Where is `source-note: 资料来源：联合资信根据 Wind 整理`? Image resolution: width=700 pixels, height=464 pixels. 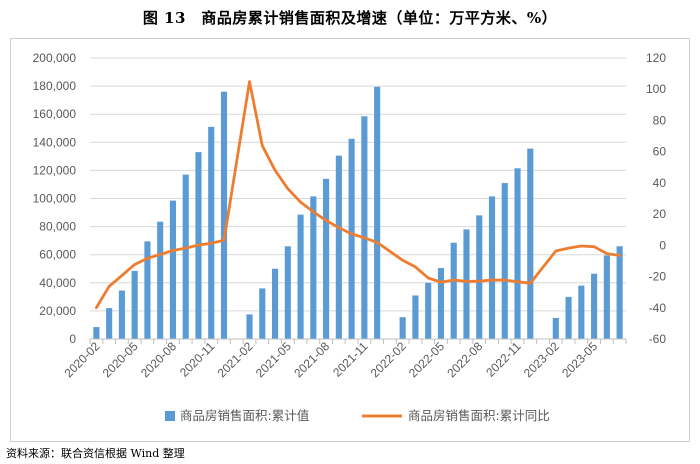 source-note: 资料来源：联合资信根据 Wind 整理 is located at coordinates (95, 453).